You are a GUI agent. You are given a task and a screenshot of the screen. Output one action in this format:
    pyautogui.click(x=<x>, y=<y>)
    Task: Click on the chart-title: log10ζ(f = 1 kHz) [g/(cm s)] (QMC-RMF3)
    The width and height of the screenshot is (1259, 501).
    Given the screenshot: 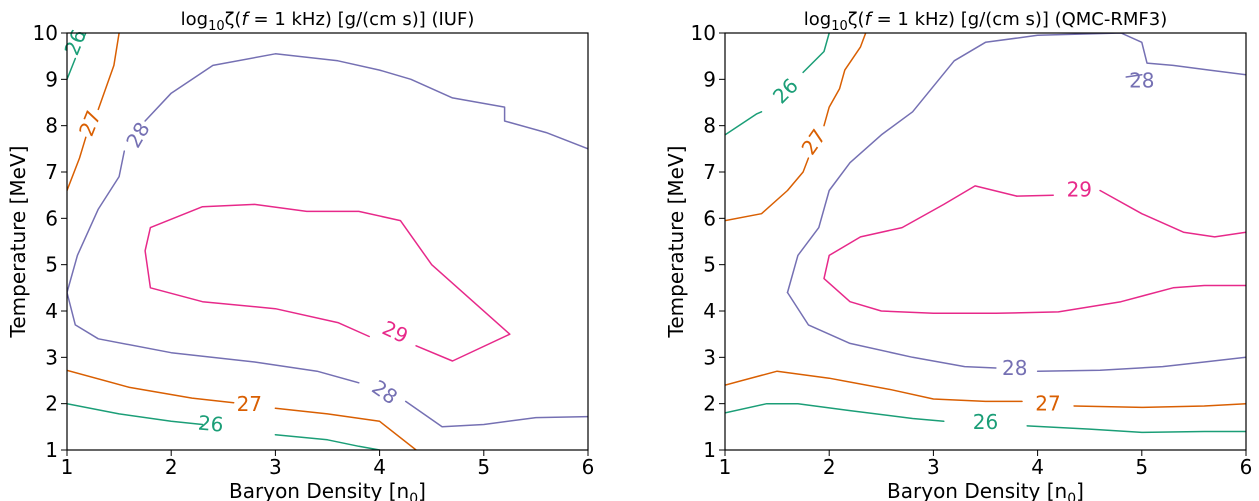 What is the action you would take?
    pyautogui.click(x=986, y=21)
    